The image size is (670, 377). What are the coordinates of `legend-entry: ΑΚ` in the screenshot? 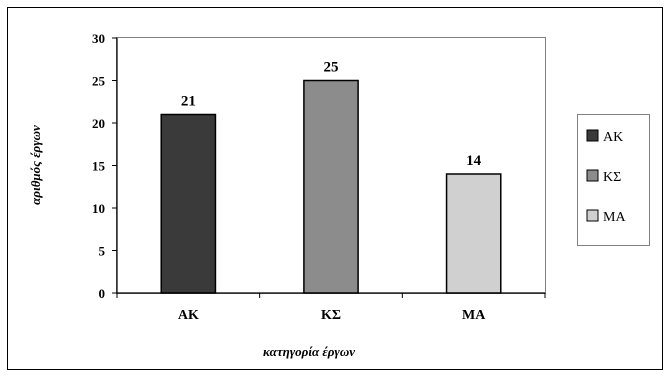 It's located at (613, 137).